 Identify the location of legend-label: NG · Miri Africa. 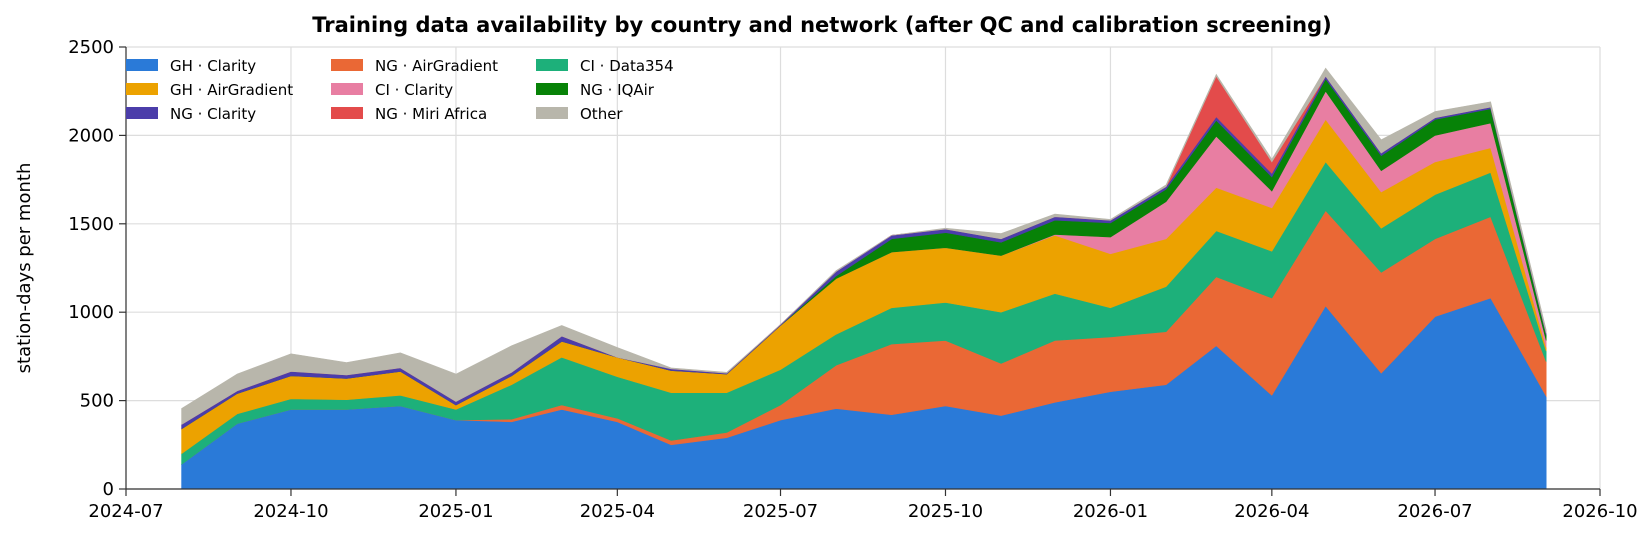
(431, 114).